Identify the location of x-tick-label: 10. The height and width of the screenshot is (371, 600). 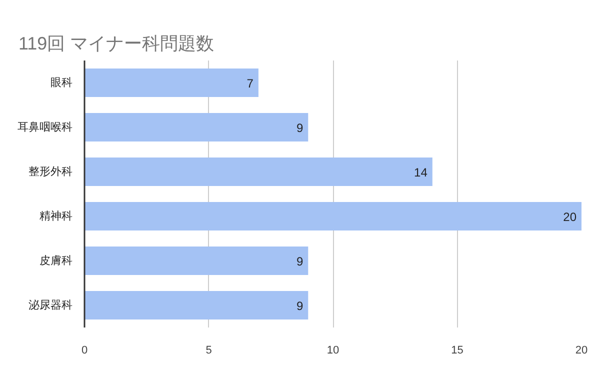
(333, 350).